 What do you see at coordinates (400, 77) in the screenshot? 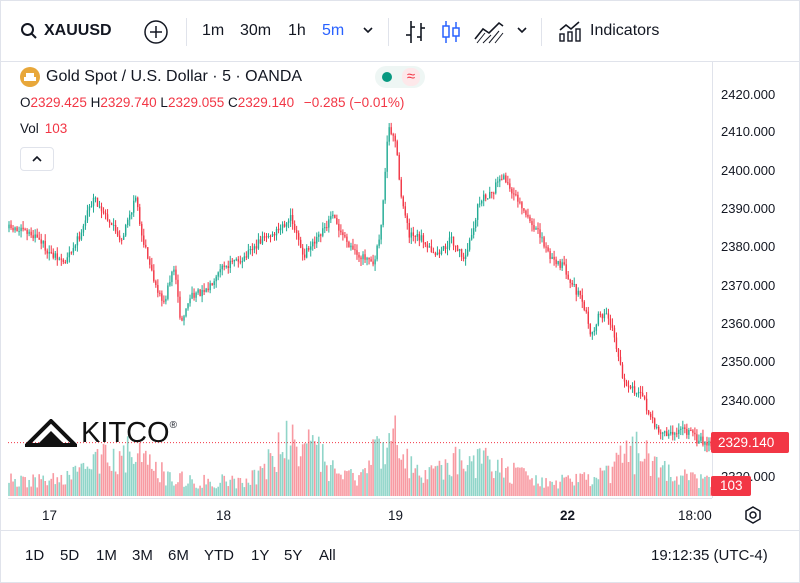
I see `market-status-badge: ≈` at bounding box center [400, 77].